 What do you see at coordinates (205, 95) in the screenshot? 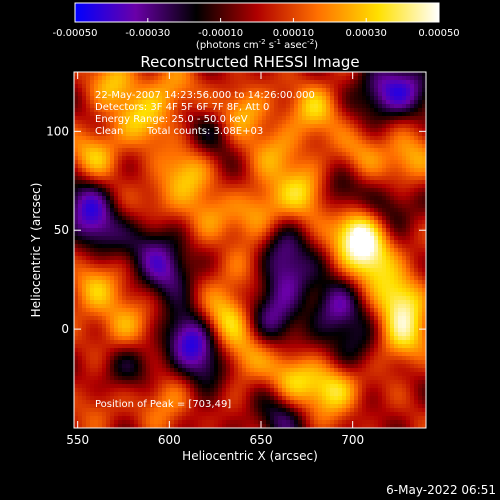
I see `annotation-time-range: 22-May-2007 14:23:56.000 to 14:26:00.000` at bounding box center [205, 95].